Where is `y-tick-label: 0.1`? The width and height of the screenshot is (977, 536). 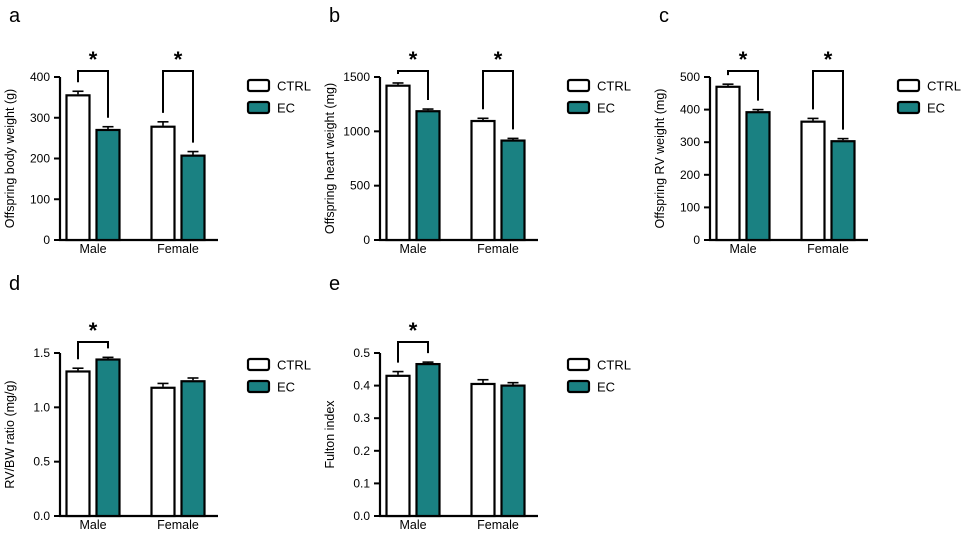 y-tick-label: 0.1 is located at coordinates (361, 483).